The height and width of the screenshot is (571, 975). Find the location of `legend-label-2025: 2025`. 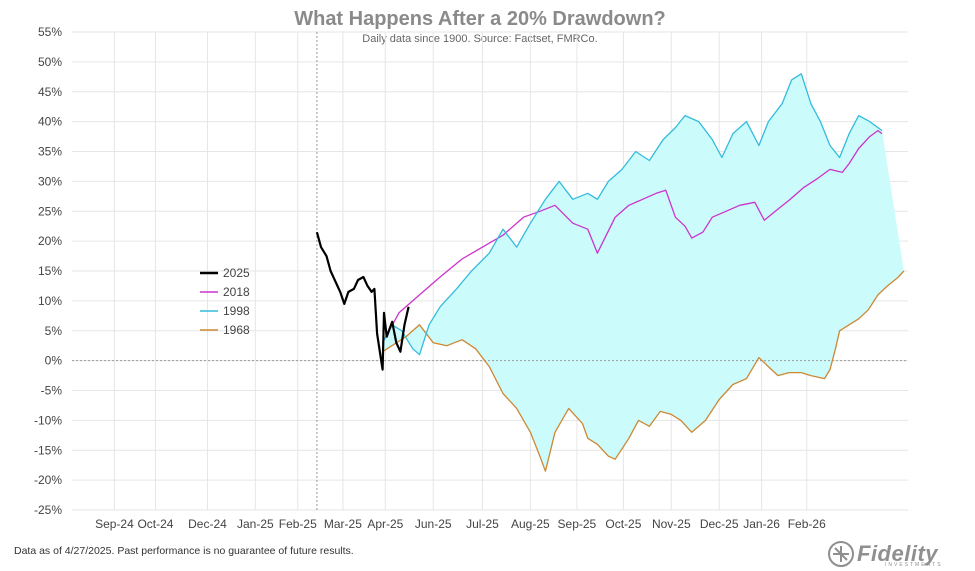

legend-label-2025: 2025 is located at coordinates (236, 273).